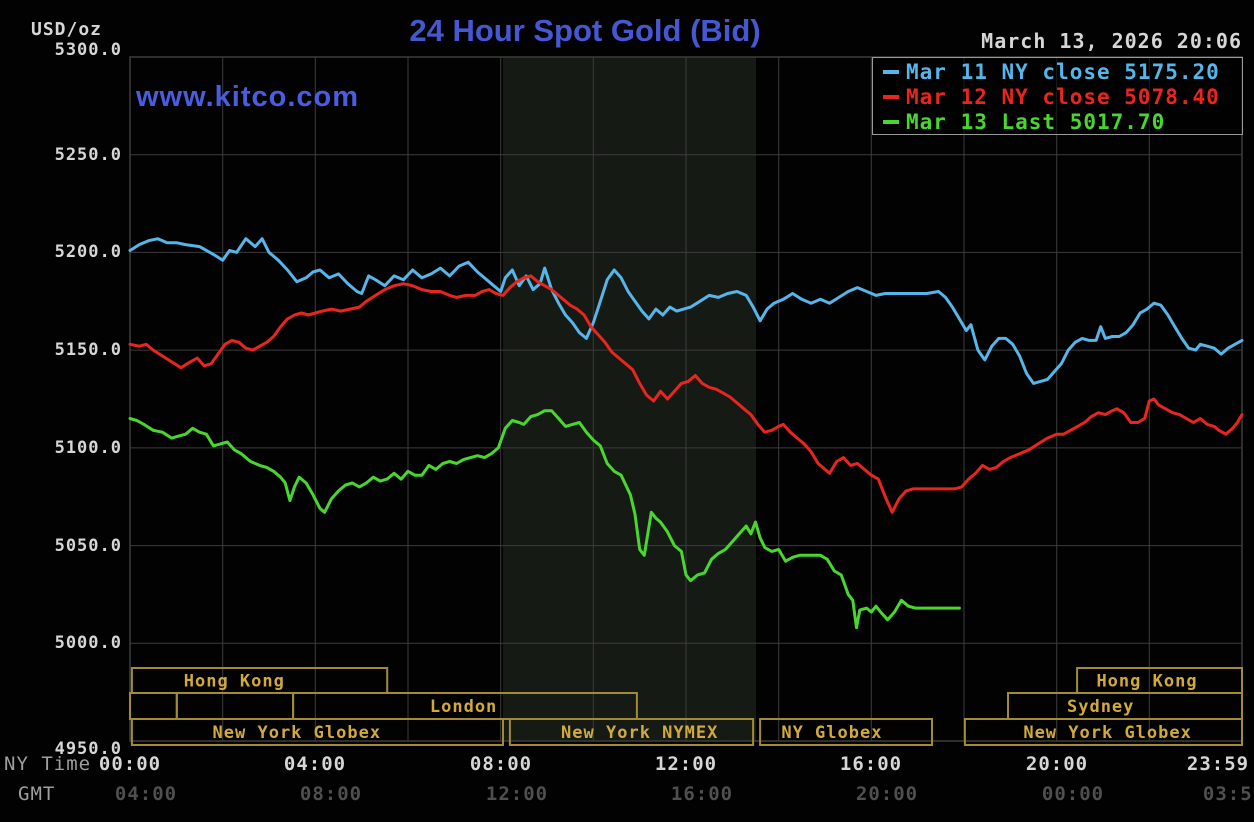 Image resolution: width=1254 pixels, height=822 pixels. I want to click on gmt-tick-label: 12:00, so click(517, 794).